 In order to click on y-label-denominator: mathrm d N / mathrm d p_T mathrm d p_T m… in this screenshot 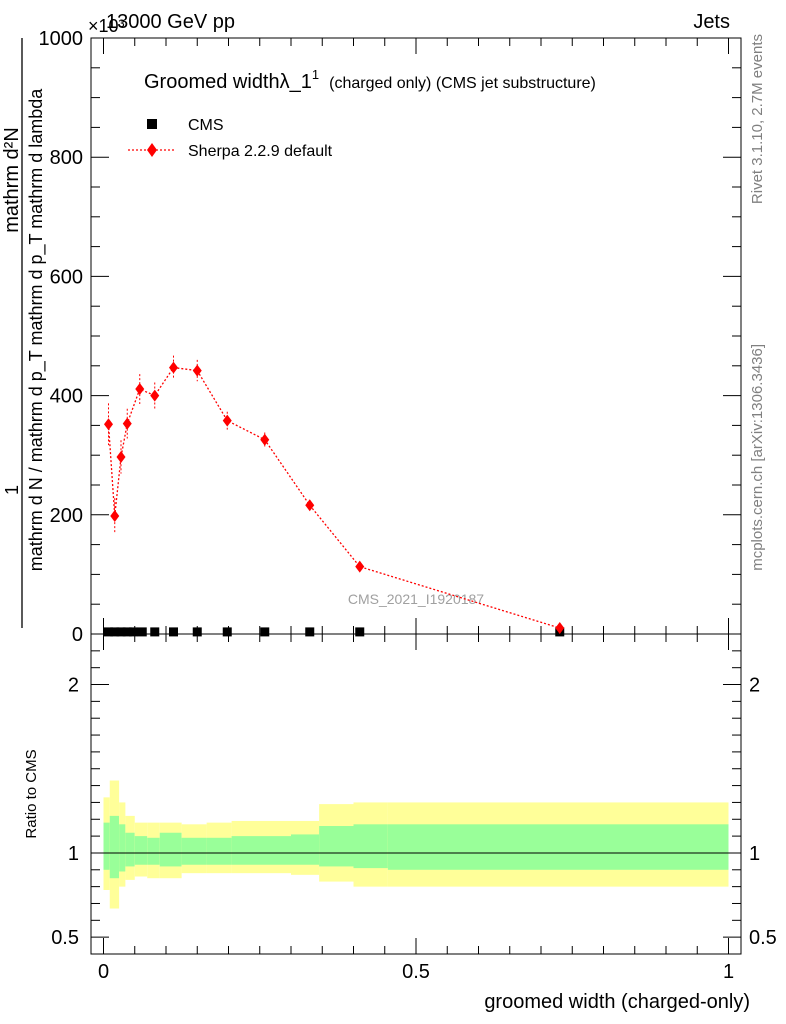, I will do `click(36, 329)`.